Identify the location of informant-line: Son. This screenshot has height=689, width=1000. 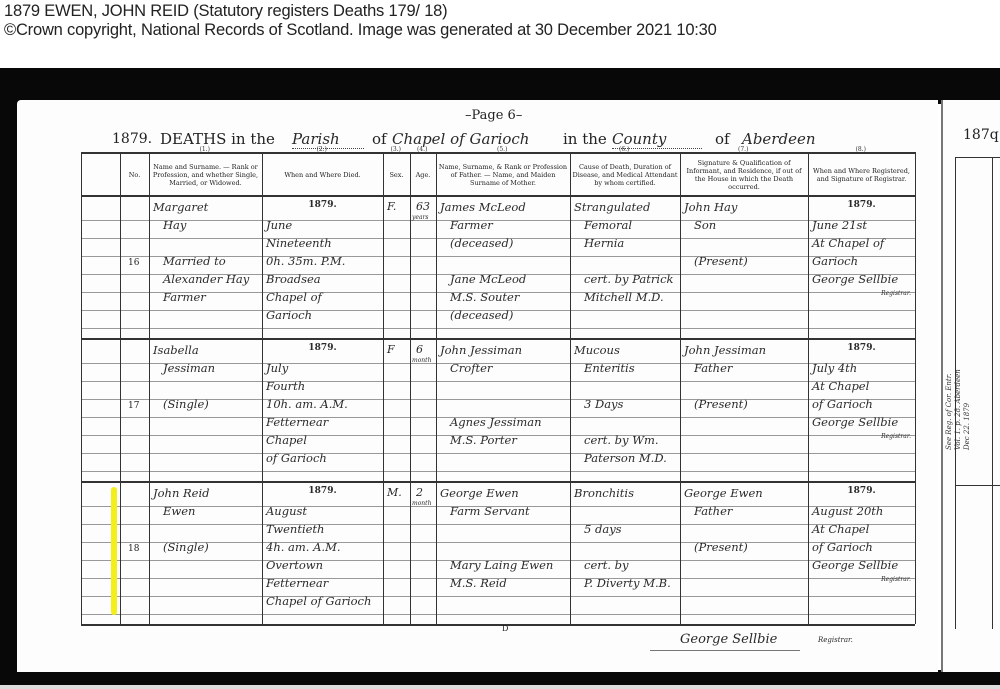
(705, 225).